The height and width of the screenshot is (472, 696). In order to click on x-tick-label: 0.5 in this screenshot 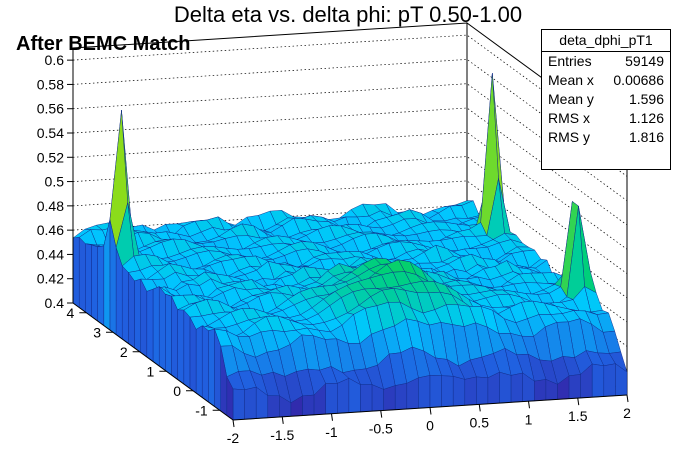, I will do `click(480, 422)`.